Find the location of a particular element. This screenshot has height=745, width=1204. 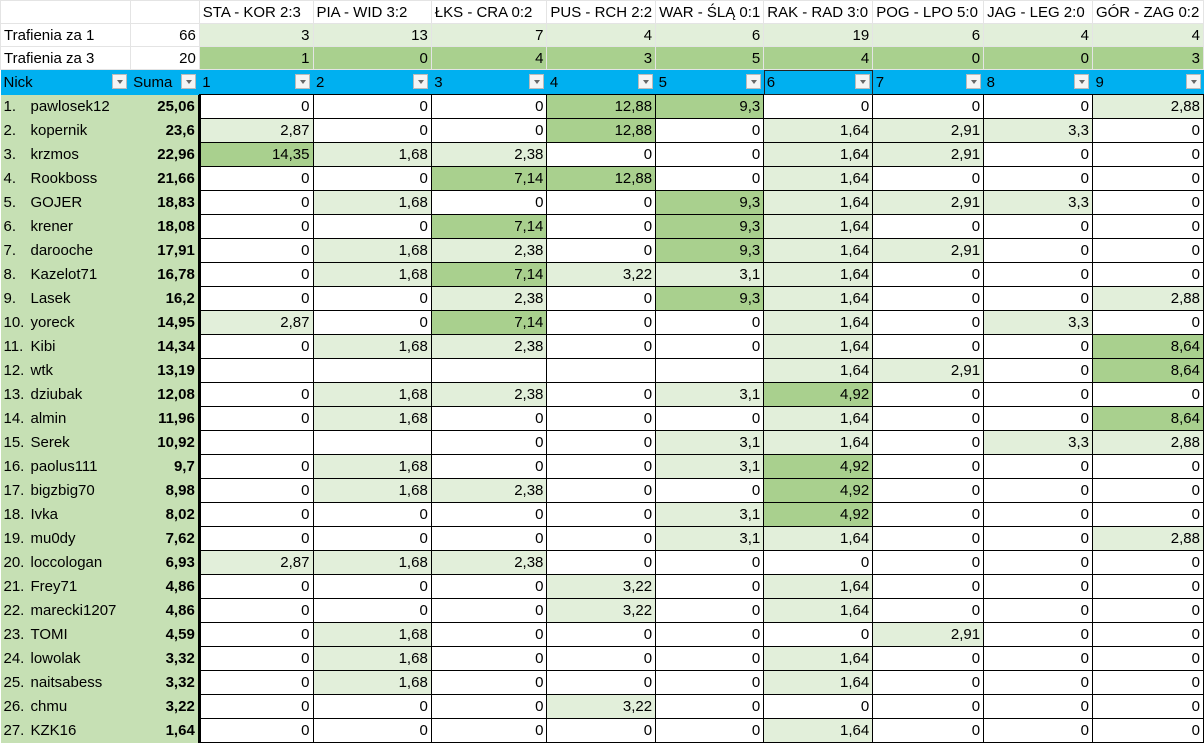

nick-cell: 16. paolus111 is located at coordinates (65, 466).